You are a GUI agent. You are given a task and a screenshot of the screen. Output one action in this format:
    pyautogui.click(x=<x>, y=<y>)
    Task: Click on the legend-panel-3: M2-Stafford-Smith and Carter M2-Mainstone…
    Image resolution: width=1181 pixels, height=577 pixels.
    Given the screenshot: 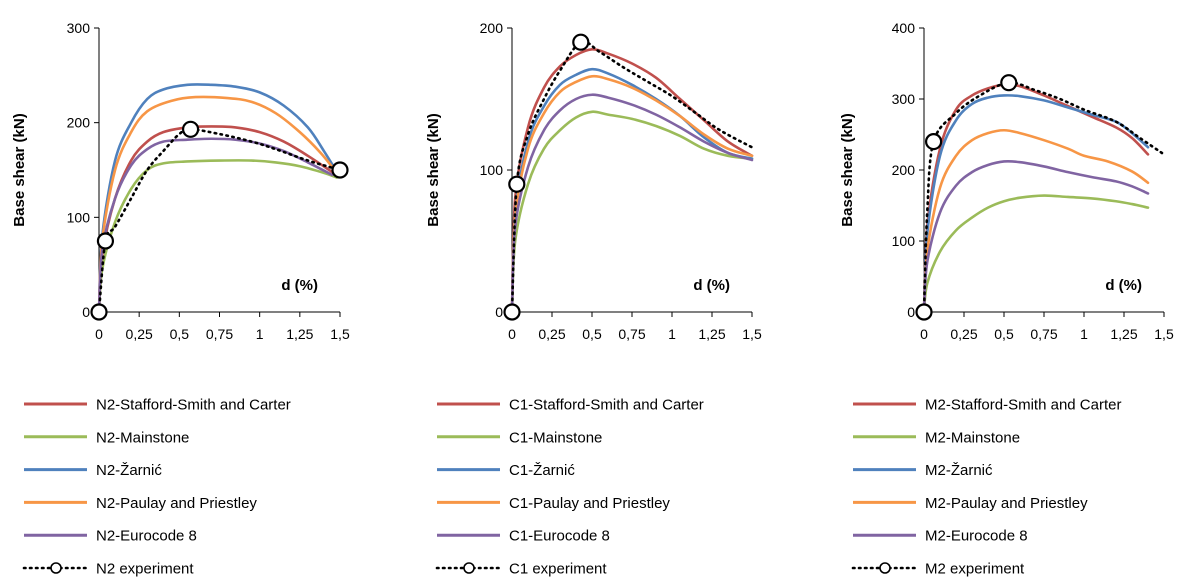 What is the action you would take?
    pyautogui.click(x=986, y=487)
    